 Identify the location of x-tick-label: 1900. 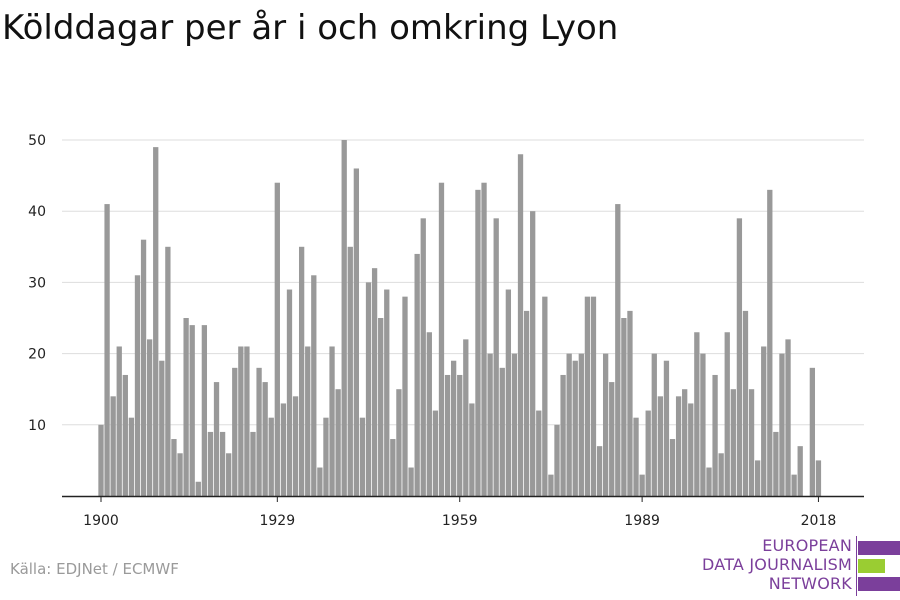
(101, 521).